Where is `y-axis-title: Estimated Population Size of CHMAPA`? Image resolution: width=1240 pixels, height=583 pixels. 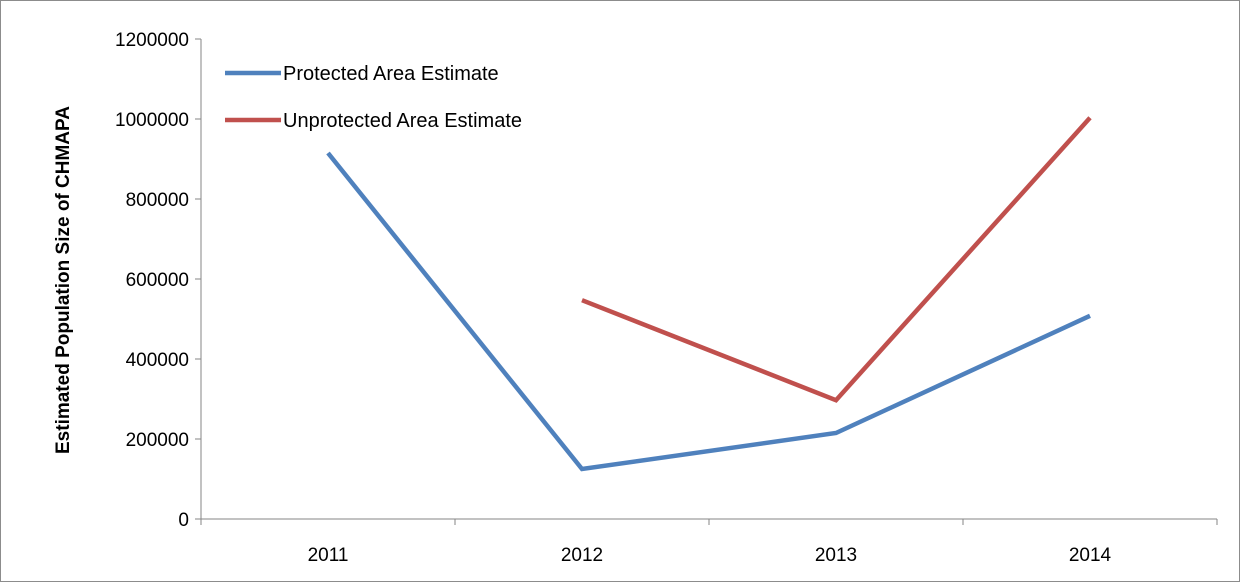
y-axis-title: Estimated Population Size of CHMAPA is located at coordinates (63, 280).